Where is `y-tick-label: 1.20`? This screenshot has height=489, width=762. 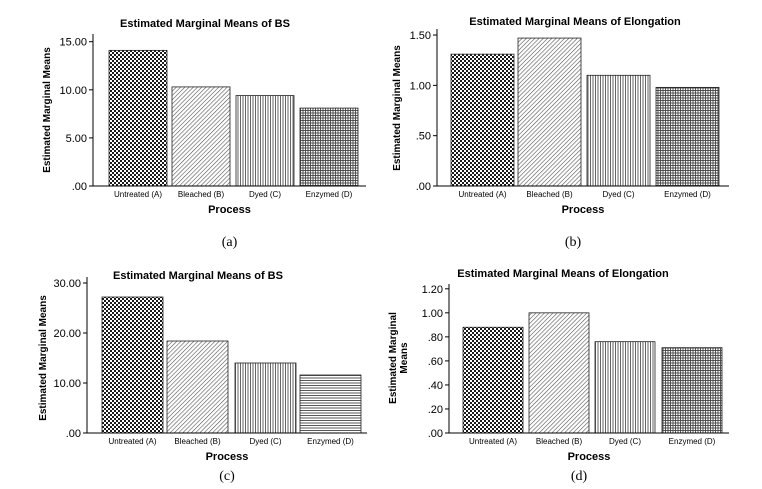
y-tick-label: 1.20 is located at coordinates (432, 290).